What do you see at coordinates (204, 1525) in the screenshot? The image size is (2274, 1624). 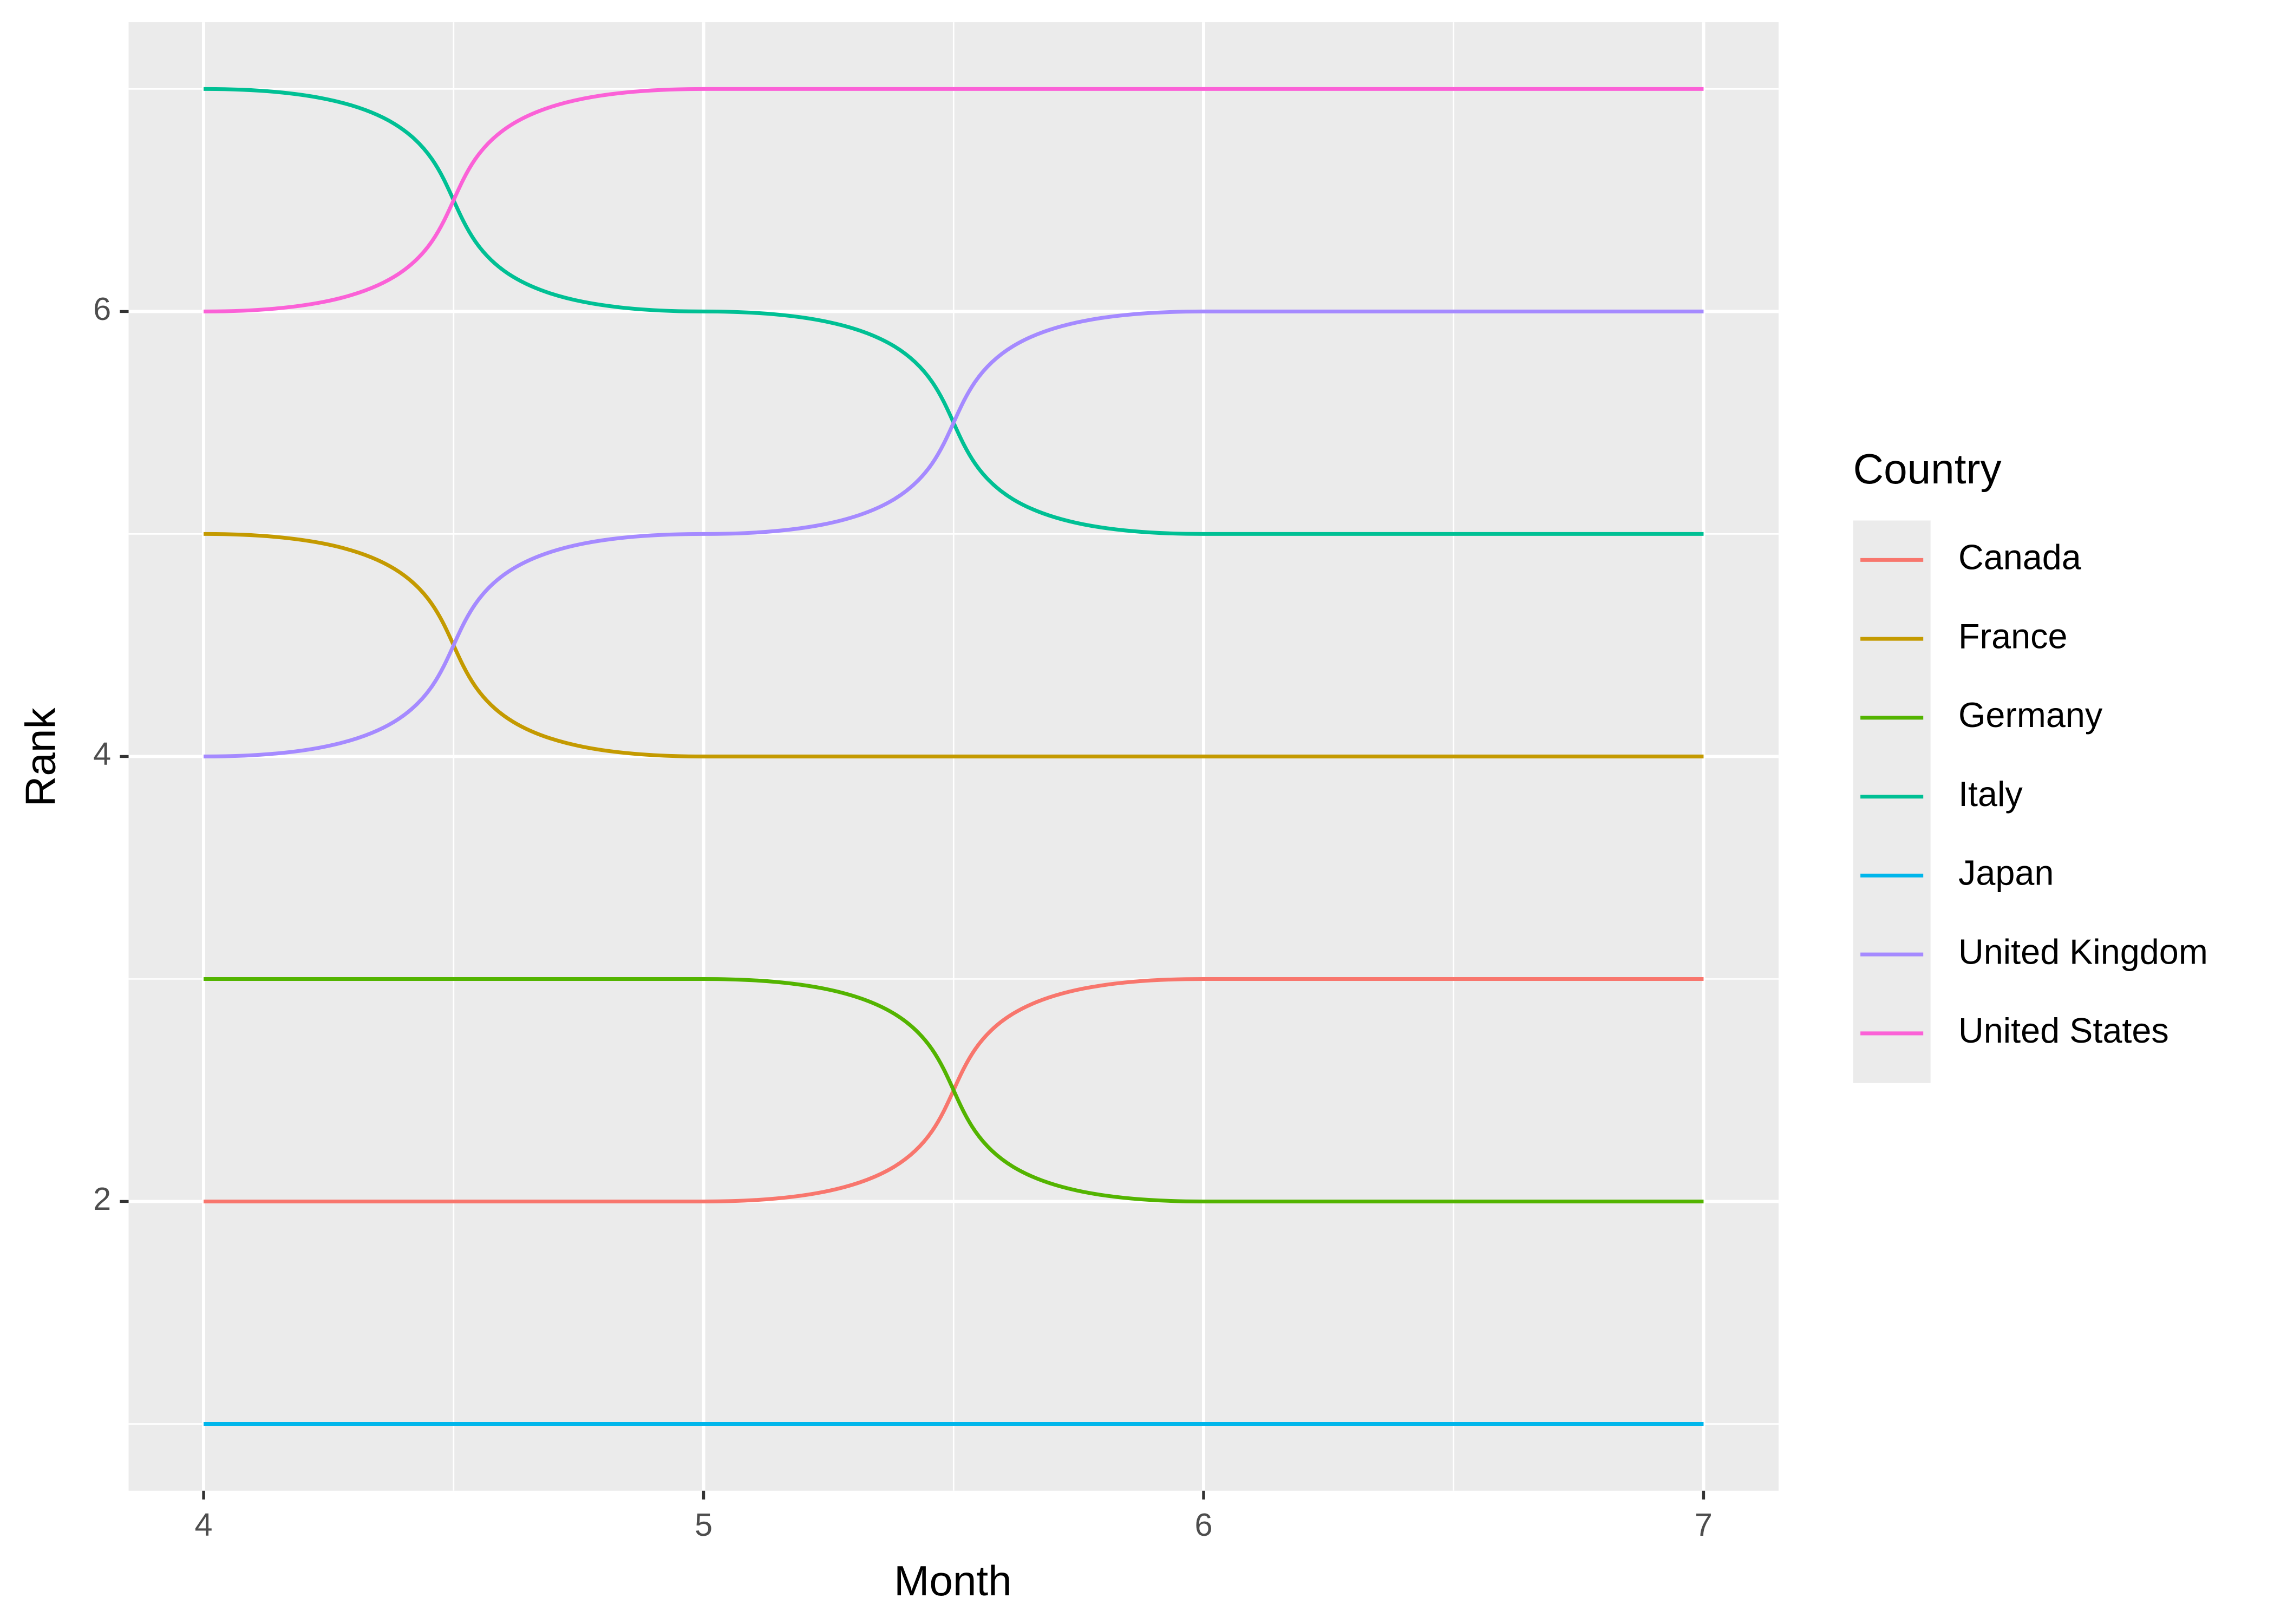 I see `x-tick-label: 4` at bounding box center [204, 1525].